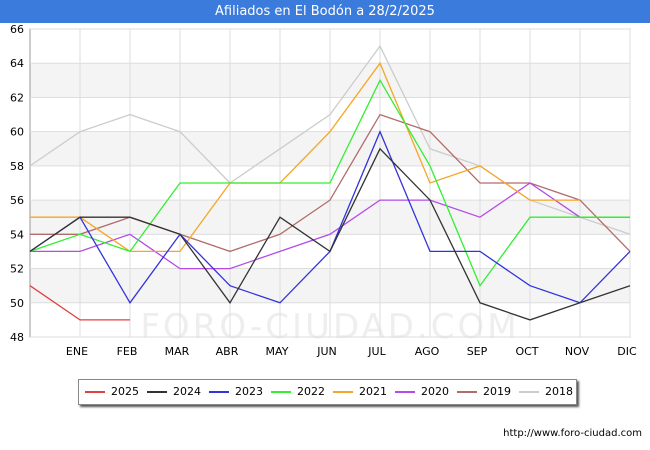 The width and height of the screenshot is (650, 450). What do you see at coordinates (559, 391) in the screenshot?
I see `legend-label: 2018` at bounding box center [559, 391].